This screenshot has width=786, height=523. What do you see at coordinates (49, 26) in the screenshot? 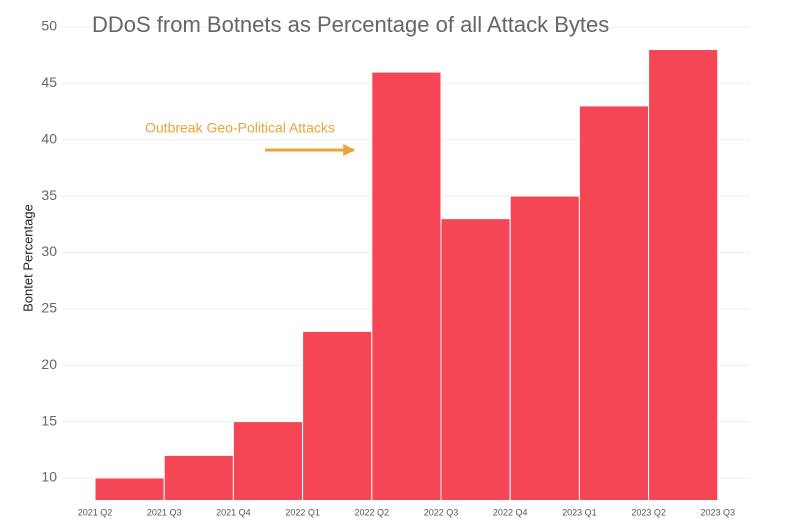
I see `y-tick-label: 50` at bounding box center [49, 26].